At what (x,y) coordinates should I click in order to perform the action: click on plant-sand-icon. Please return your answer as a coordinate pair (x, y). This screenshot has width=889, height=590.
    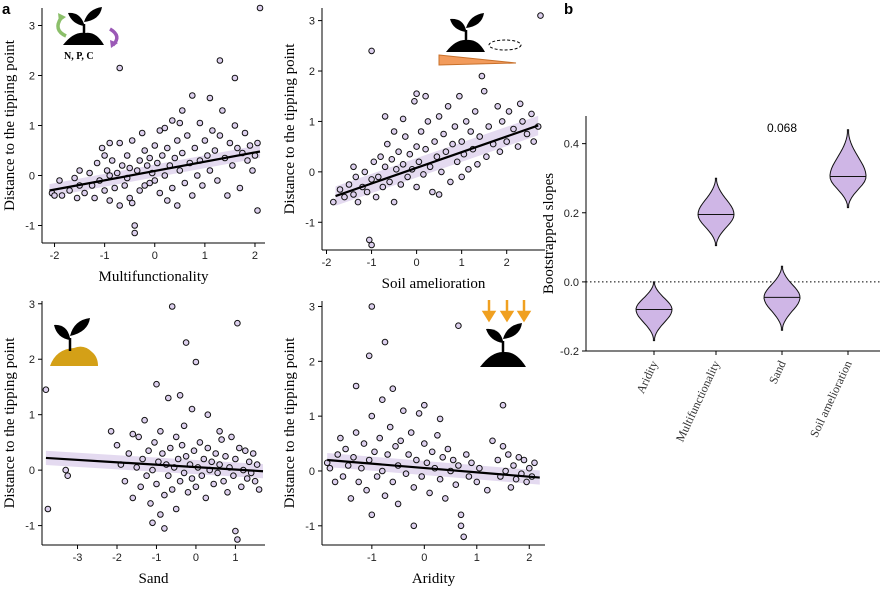
    Looking at the image, I should click on (74, 342).